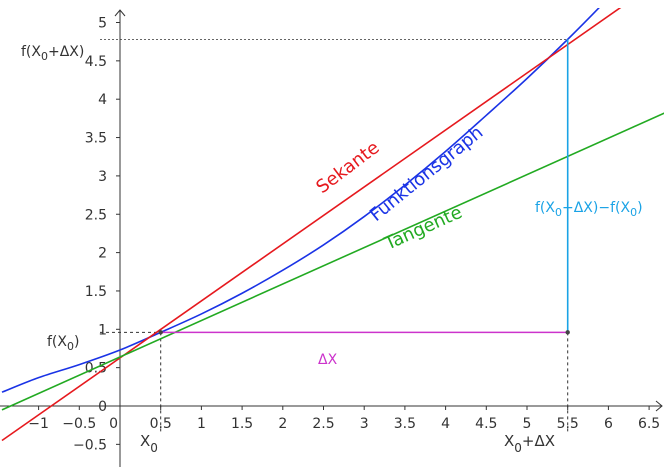 The width and height of the screenshot is (664, 467). I want to click on point-x1, so click(568, 332).